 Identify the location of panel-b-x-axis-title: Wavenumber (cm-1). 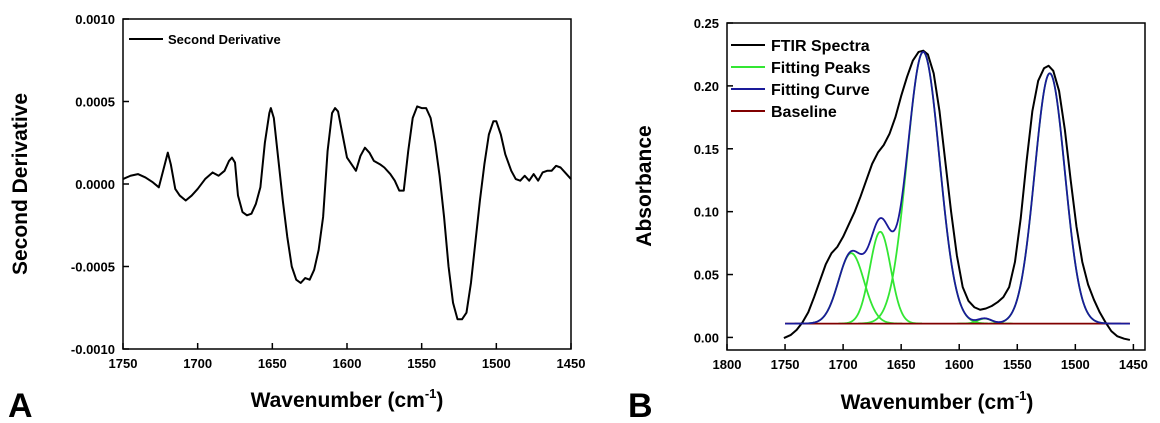
(937, 401).